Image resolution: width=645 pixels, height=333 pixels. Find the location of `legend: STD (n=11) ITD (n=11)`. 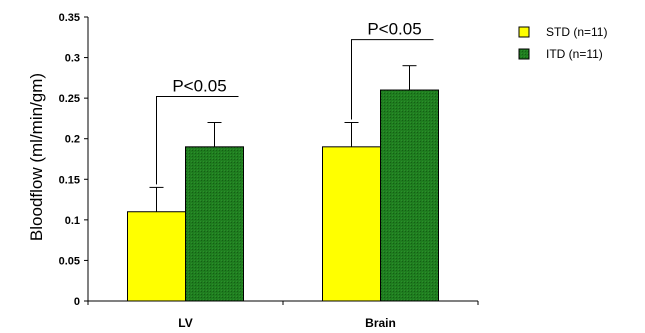

legend: STD (n=11) ITD (n=11) is located at coordinates (562, 43).